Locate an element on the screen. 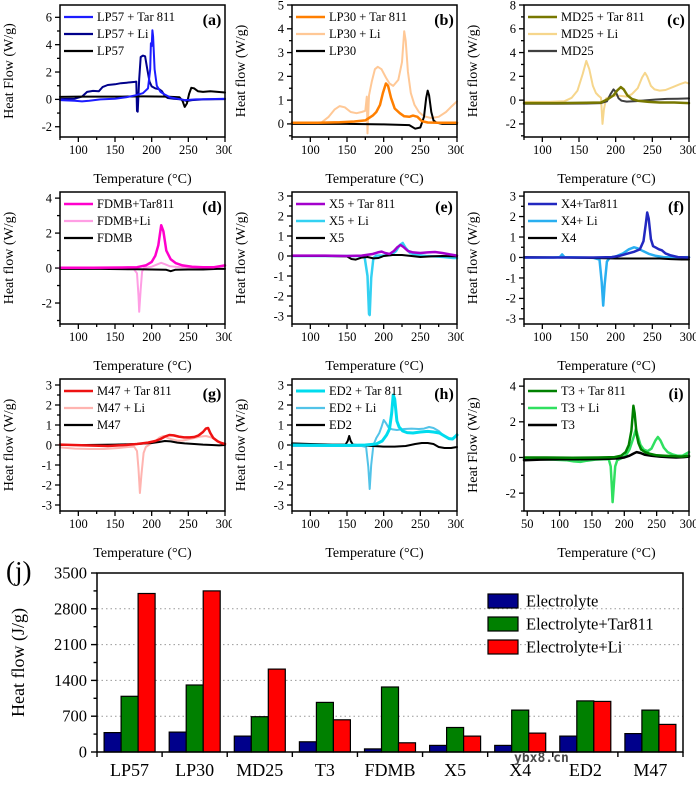  bar-MD25-Electrolyte+Li is located at coordinates (276, 710).